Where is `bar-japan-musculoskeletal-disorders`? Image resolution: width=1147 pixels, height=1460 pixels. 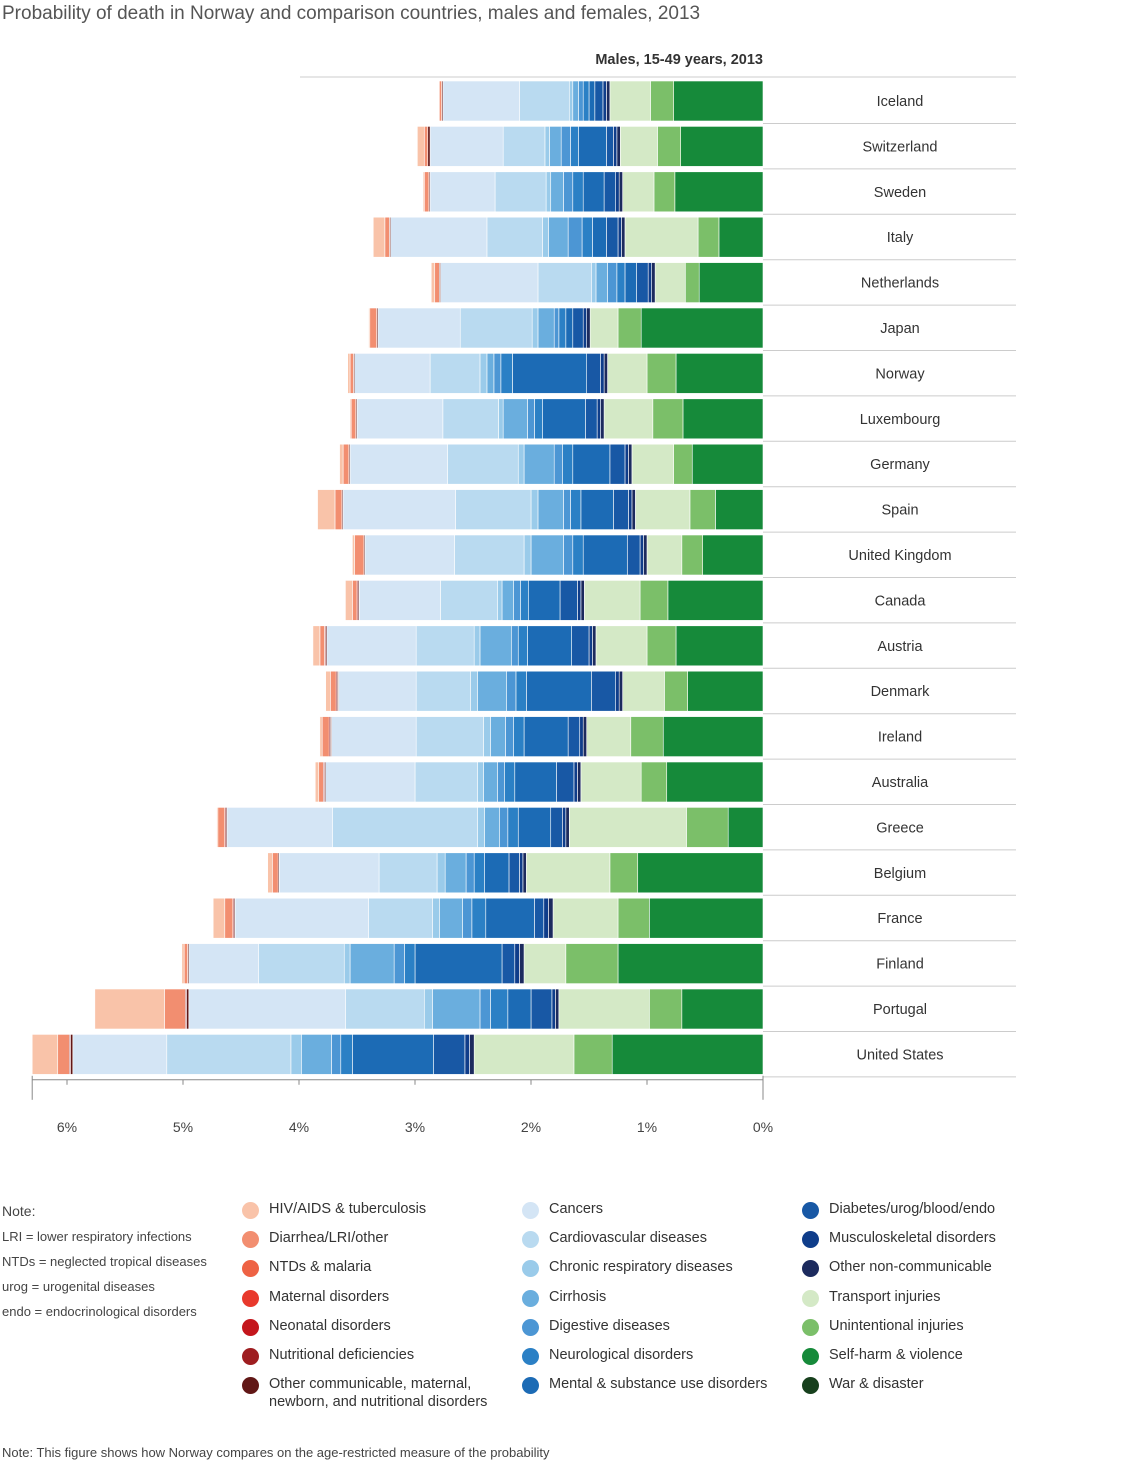 bar-japan-musculoskeletal-disorders is located at coordinates (584, 328).